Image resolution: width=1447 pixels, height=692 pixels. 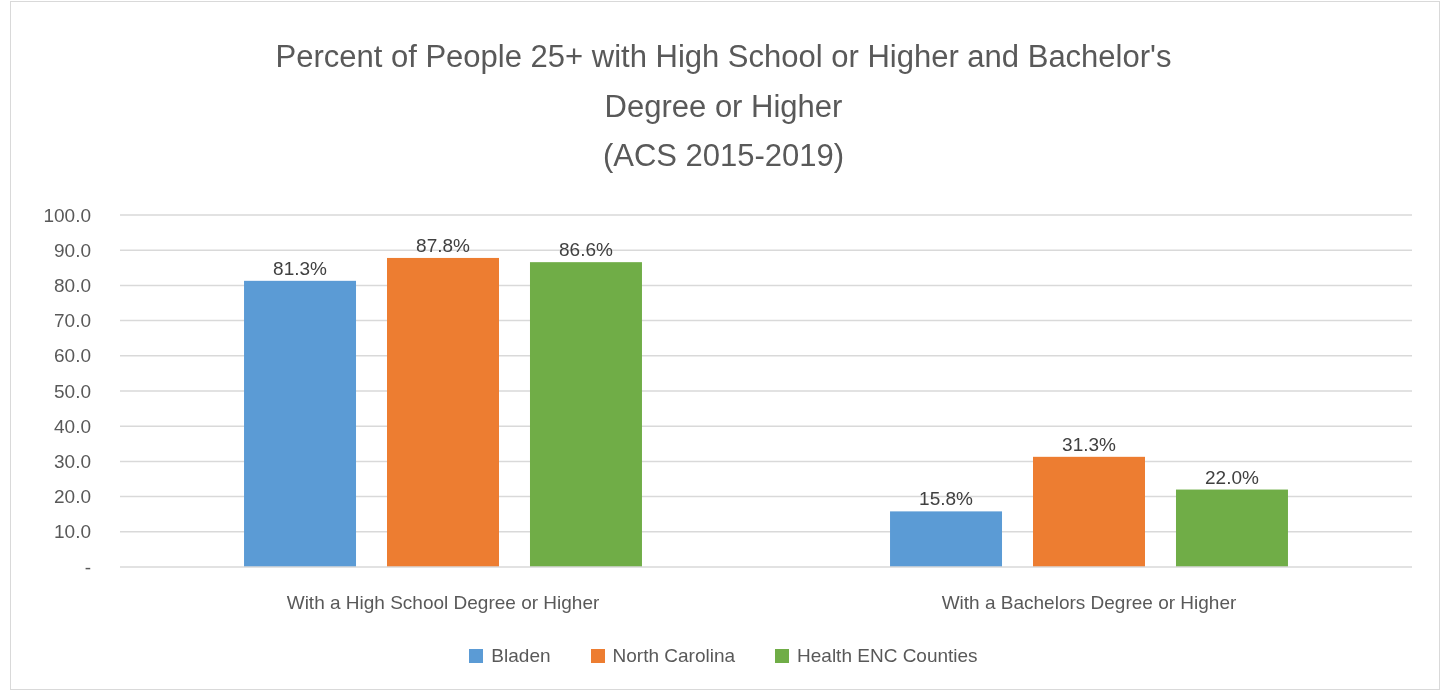 I want to click on y-tick-label: 50.0, so click(x=72, y=391).